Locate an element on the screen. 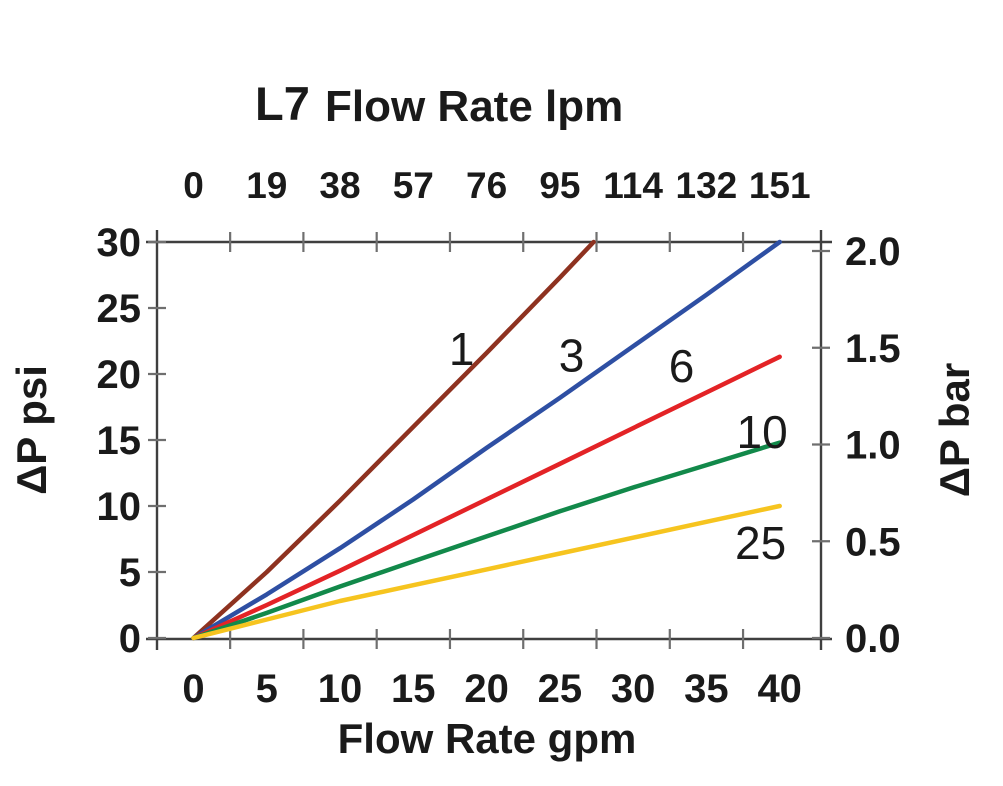 The height and width of the screenshot is (786, 1003). series-label-25: 25 is located at coordinates (760, 543).